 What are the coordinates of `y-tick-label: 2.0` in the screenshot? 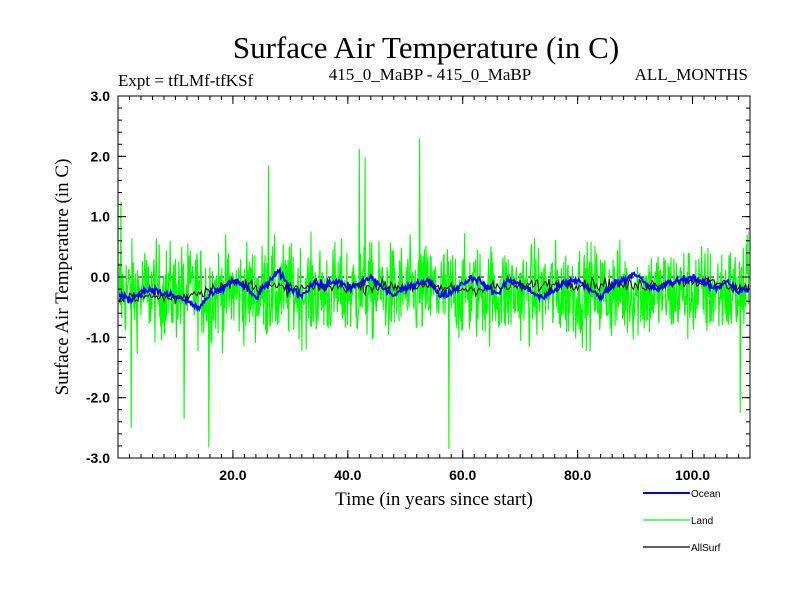 It's located at (101, 156).